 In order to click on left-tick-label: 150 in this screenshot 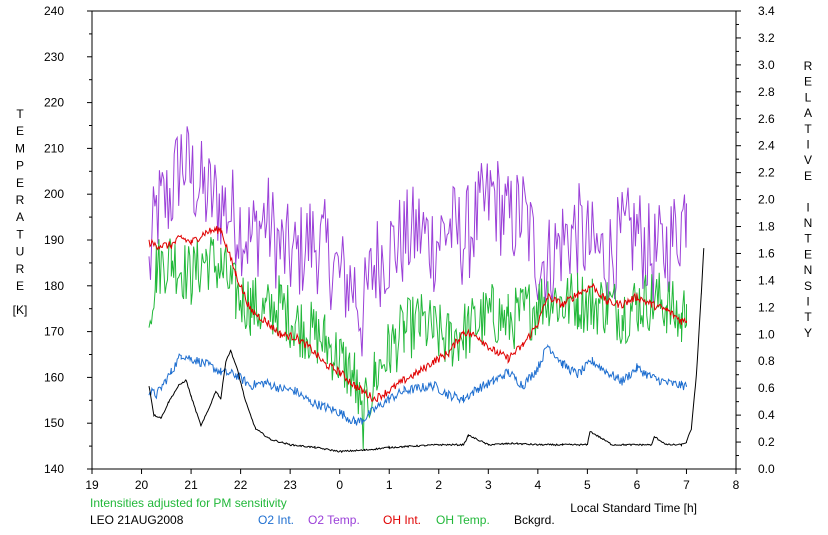, I will do `click(54, 423)`.